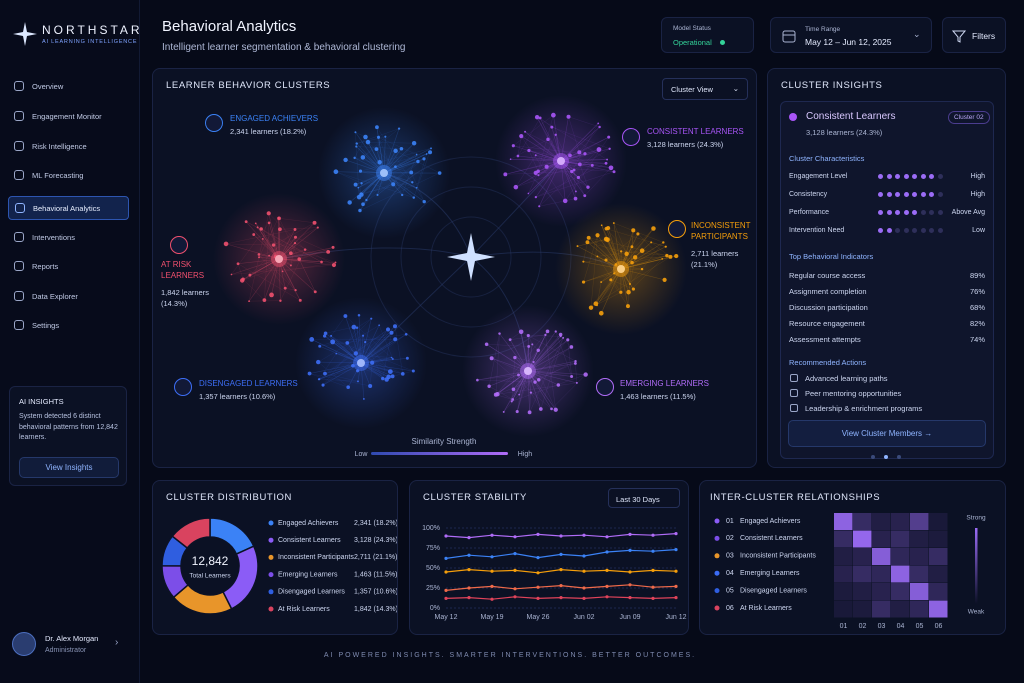 This screenshot has height=683, width=1024. Describe the element at coordinates (274, 118) in the screenshot. I see `cluster-name: ENGAGED ACHIEVERS` at that location.